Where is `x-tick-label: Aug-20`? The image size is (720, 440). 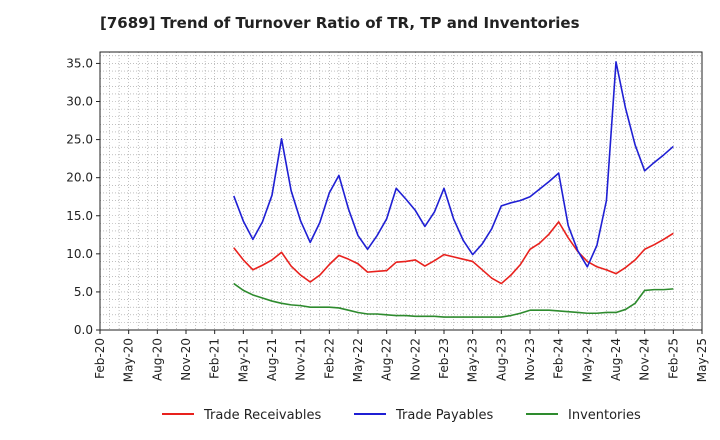 x-tick-label: Aug-20 is located at coordinates (157, 359).